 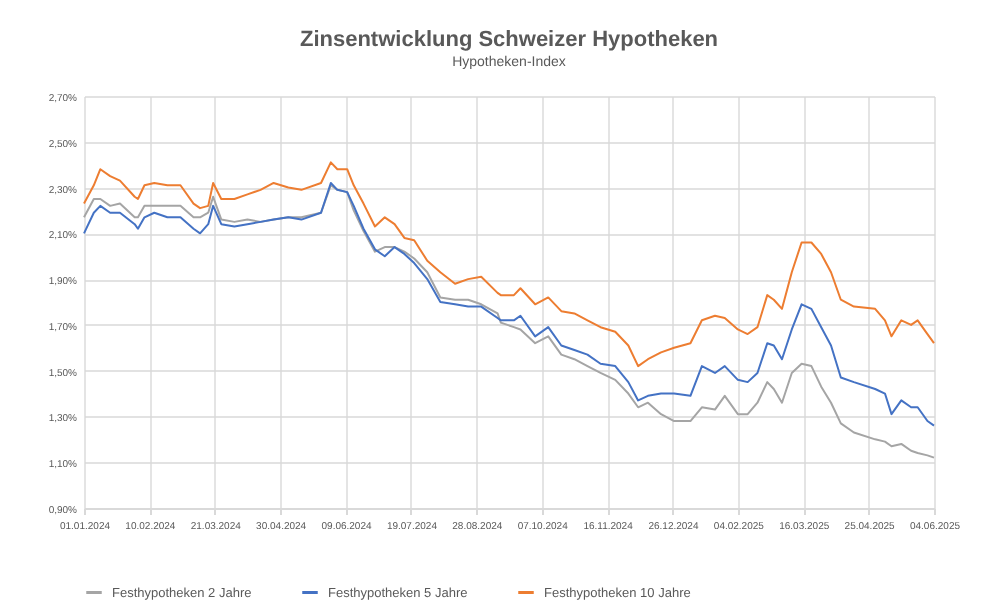 I want to click on chart-title: Zinsentwicklung Schweizer Hypotheken, so click(x=509, y=40).